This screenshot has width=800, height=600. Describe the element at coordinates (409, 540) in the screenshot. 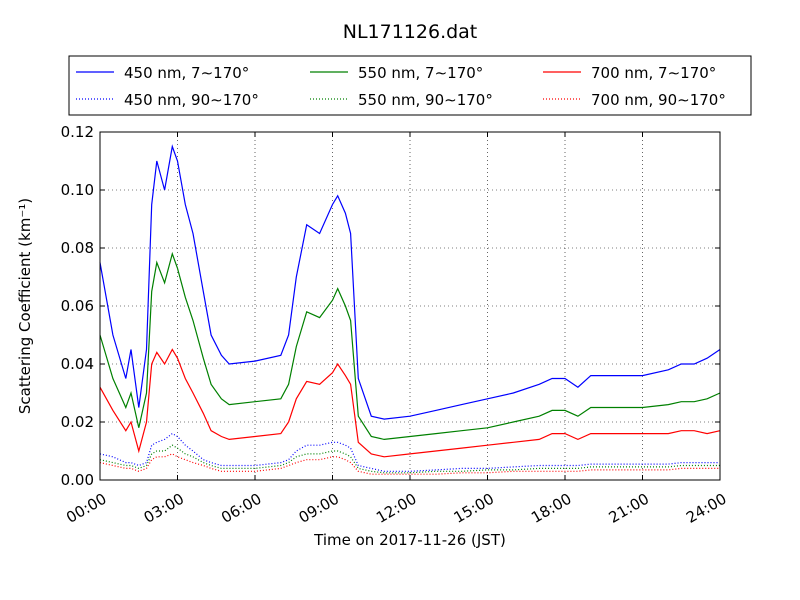

I see `x-axis-label: Time on 2017-11-26 (JST)` at that location.